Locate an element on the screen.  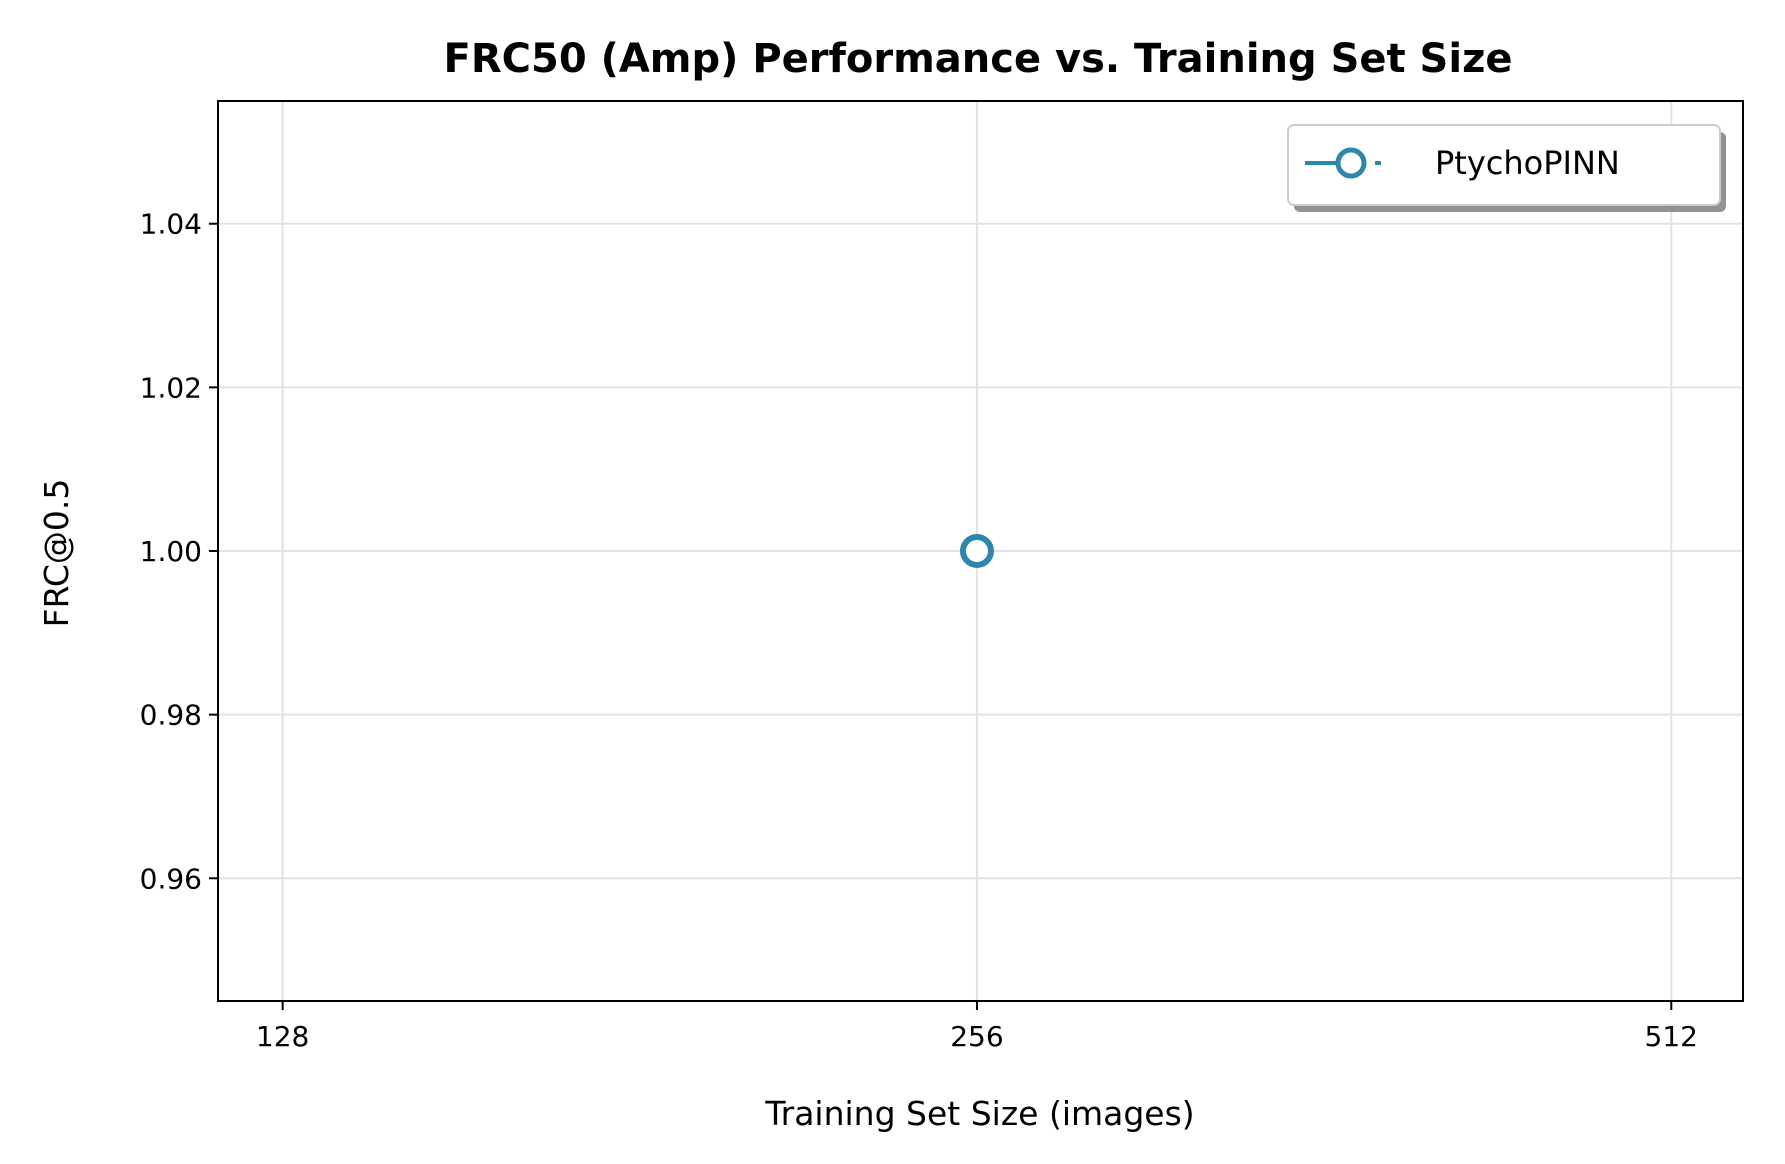
y-tick-label: 1.04 is located at coordinates (171, 224).